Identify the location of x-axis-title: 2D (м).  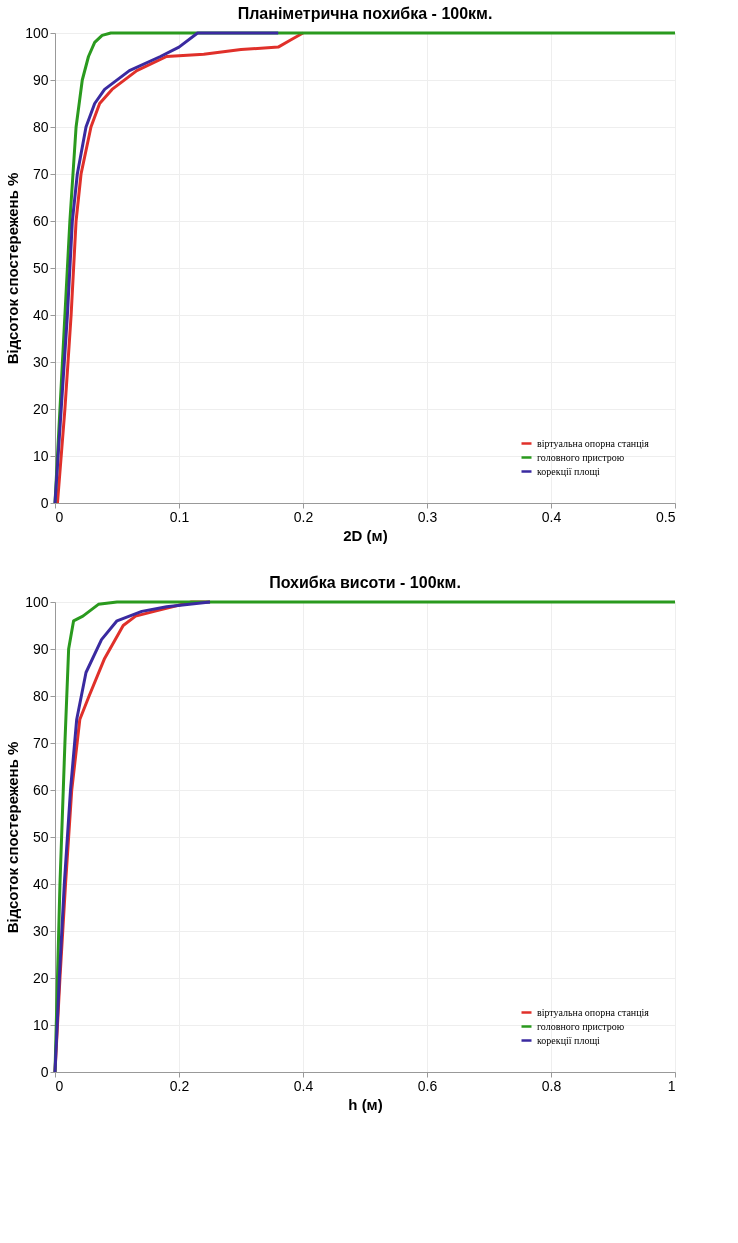
(365, 535).